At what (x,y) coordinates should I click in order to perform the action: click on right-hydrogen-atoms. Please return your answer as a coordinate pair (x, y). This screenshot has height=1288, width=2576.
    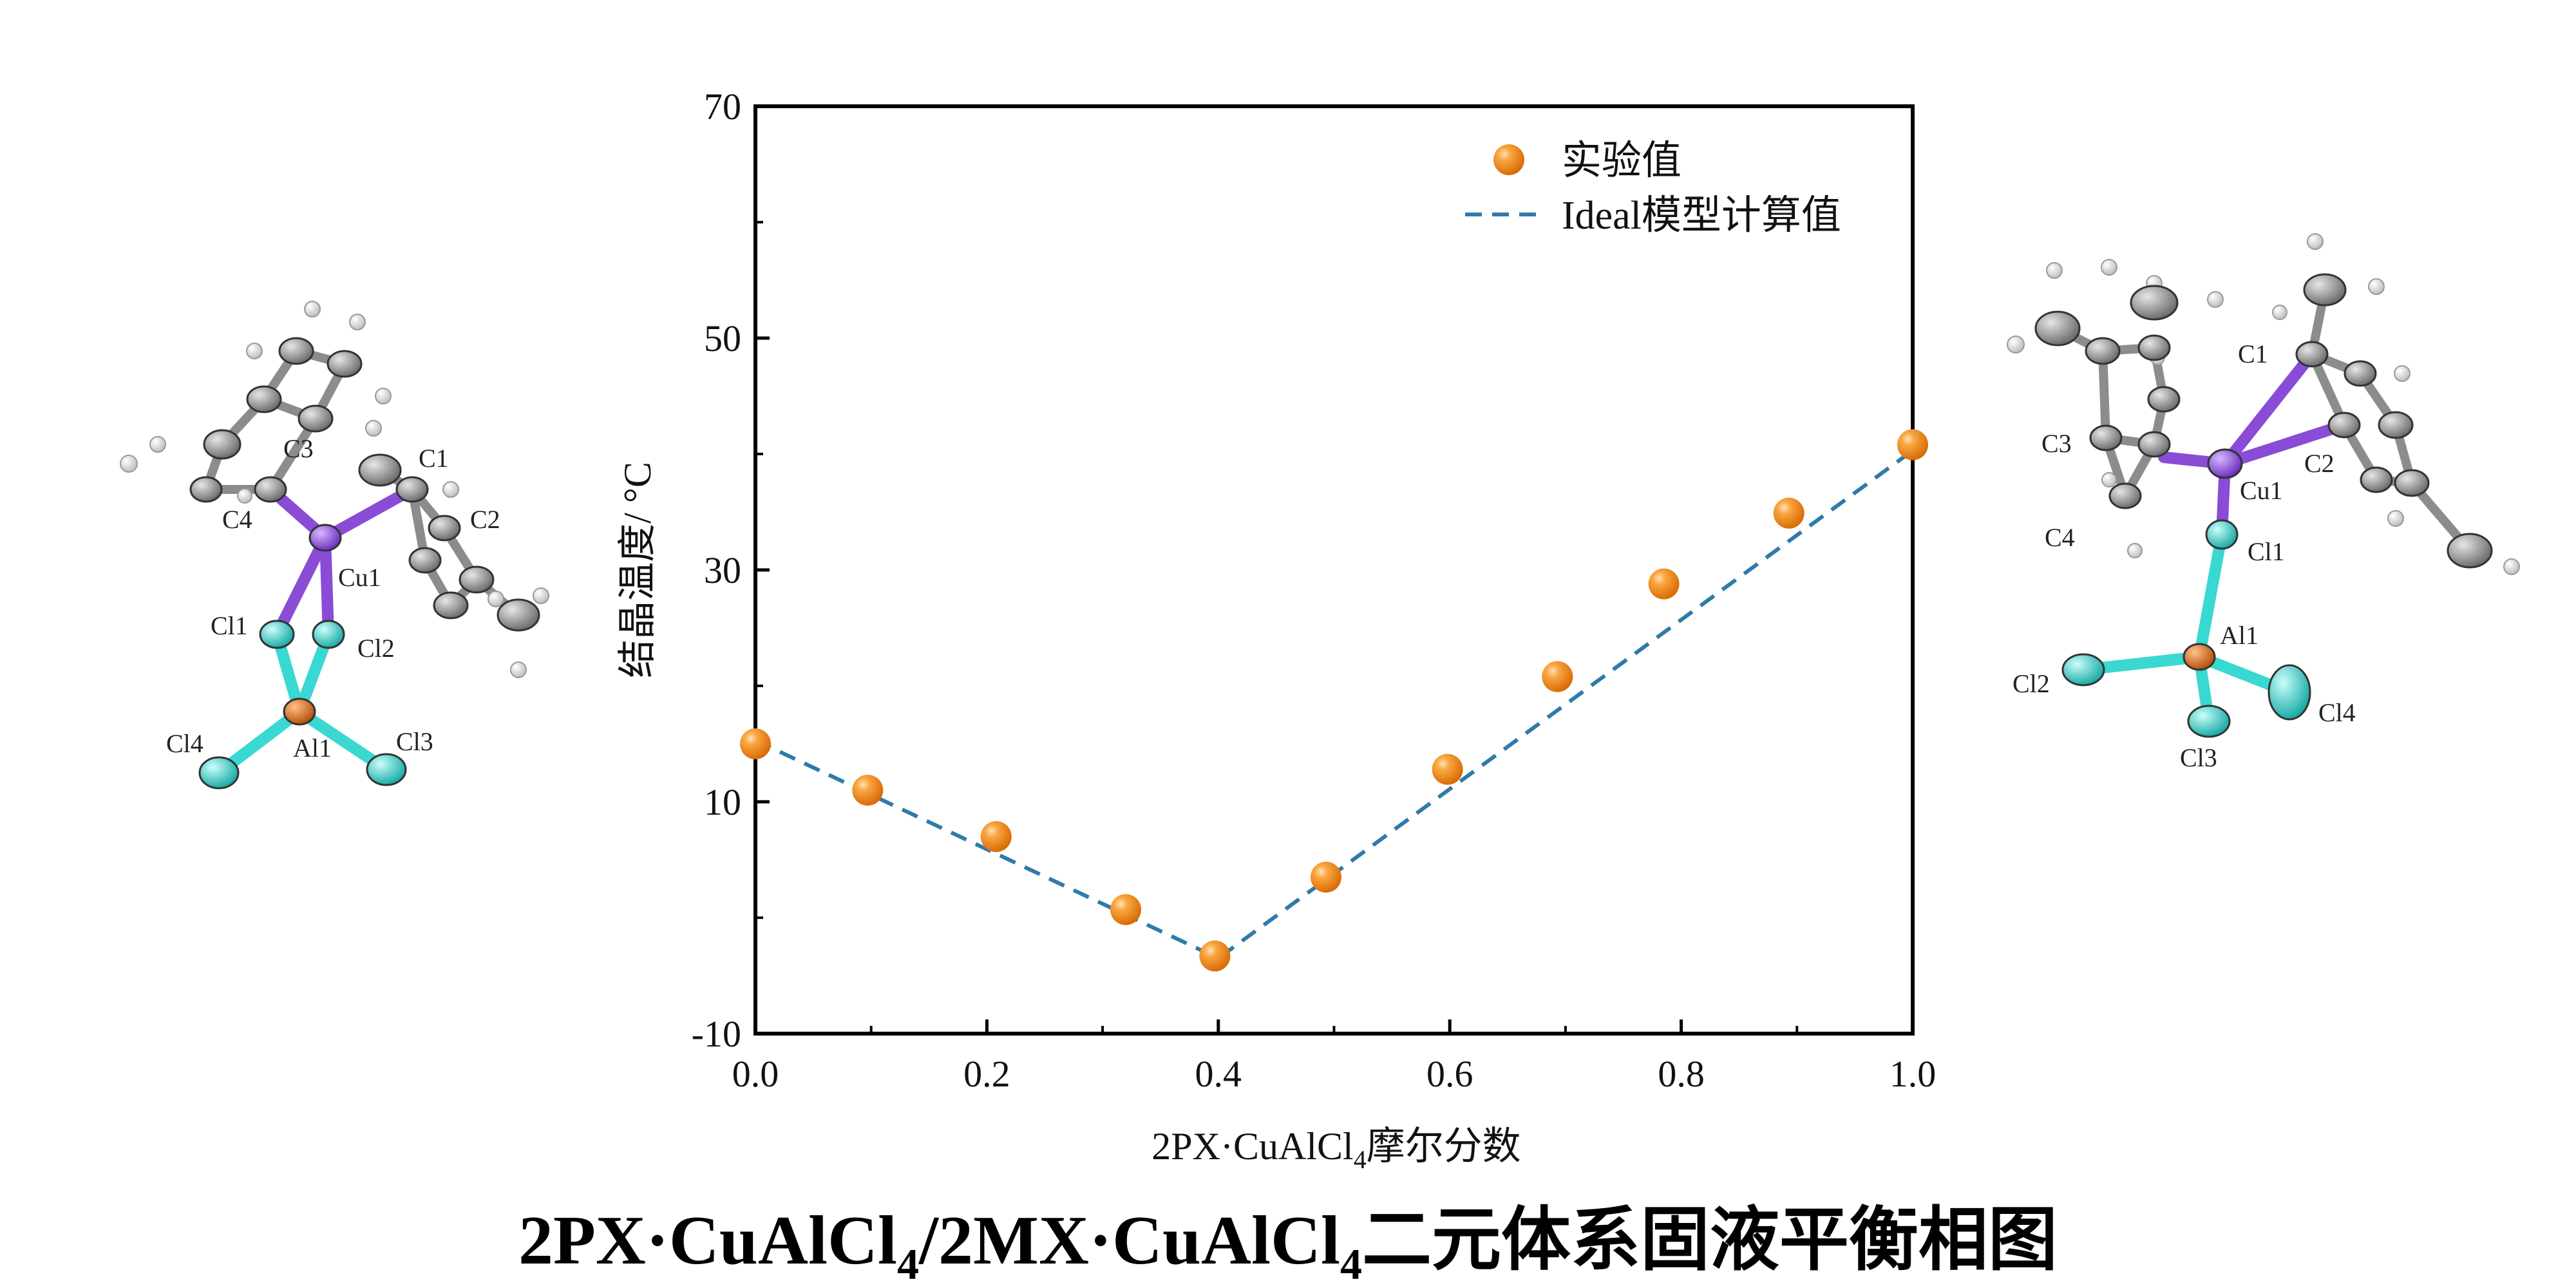
    Looking at the image, I should click on (2264, 404).